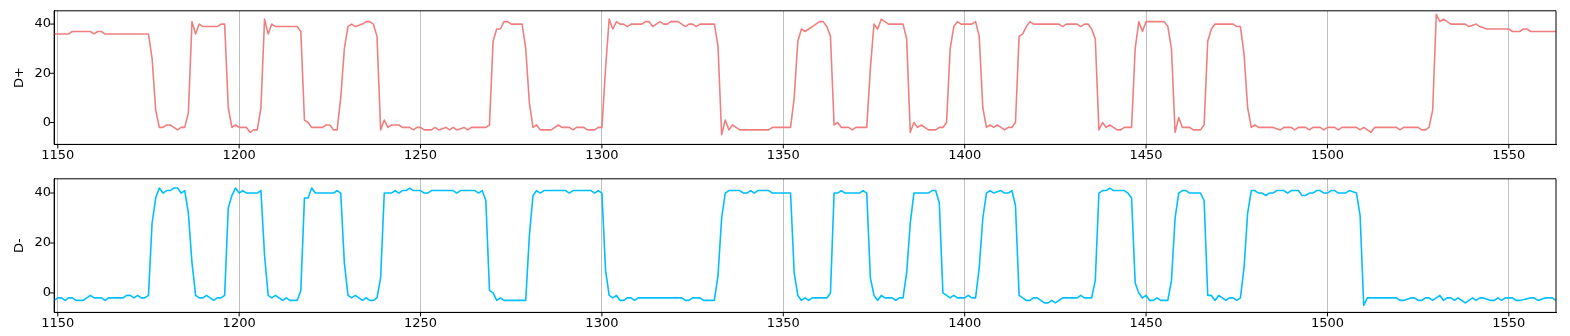 The height and width of the screenshot is (336, 1570). I want to click on y-axis-title: D+, so click(19, 78).